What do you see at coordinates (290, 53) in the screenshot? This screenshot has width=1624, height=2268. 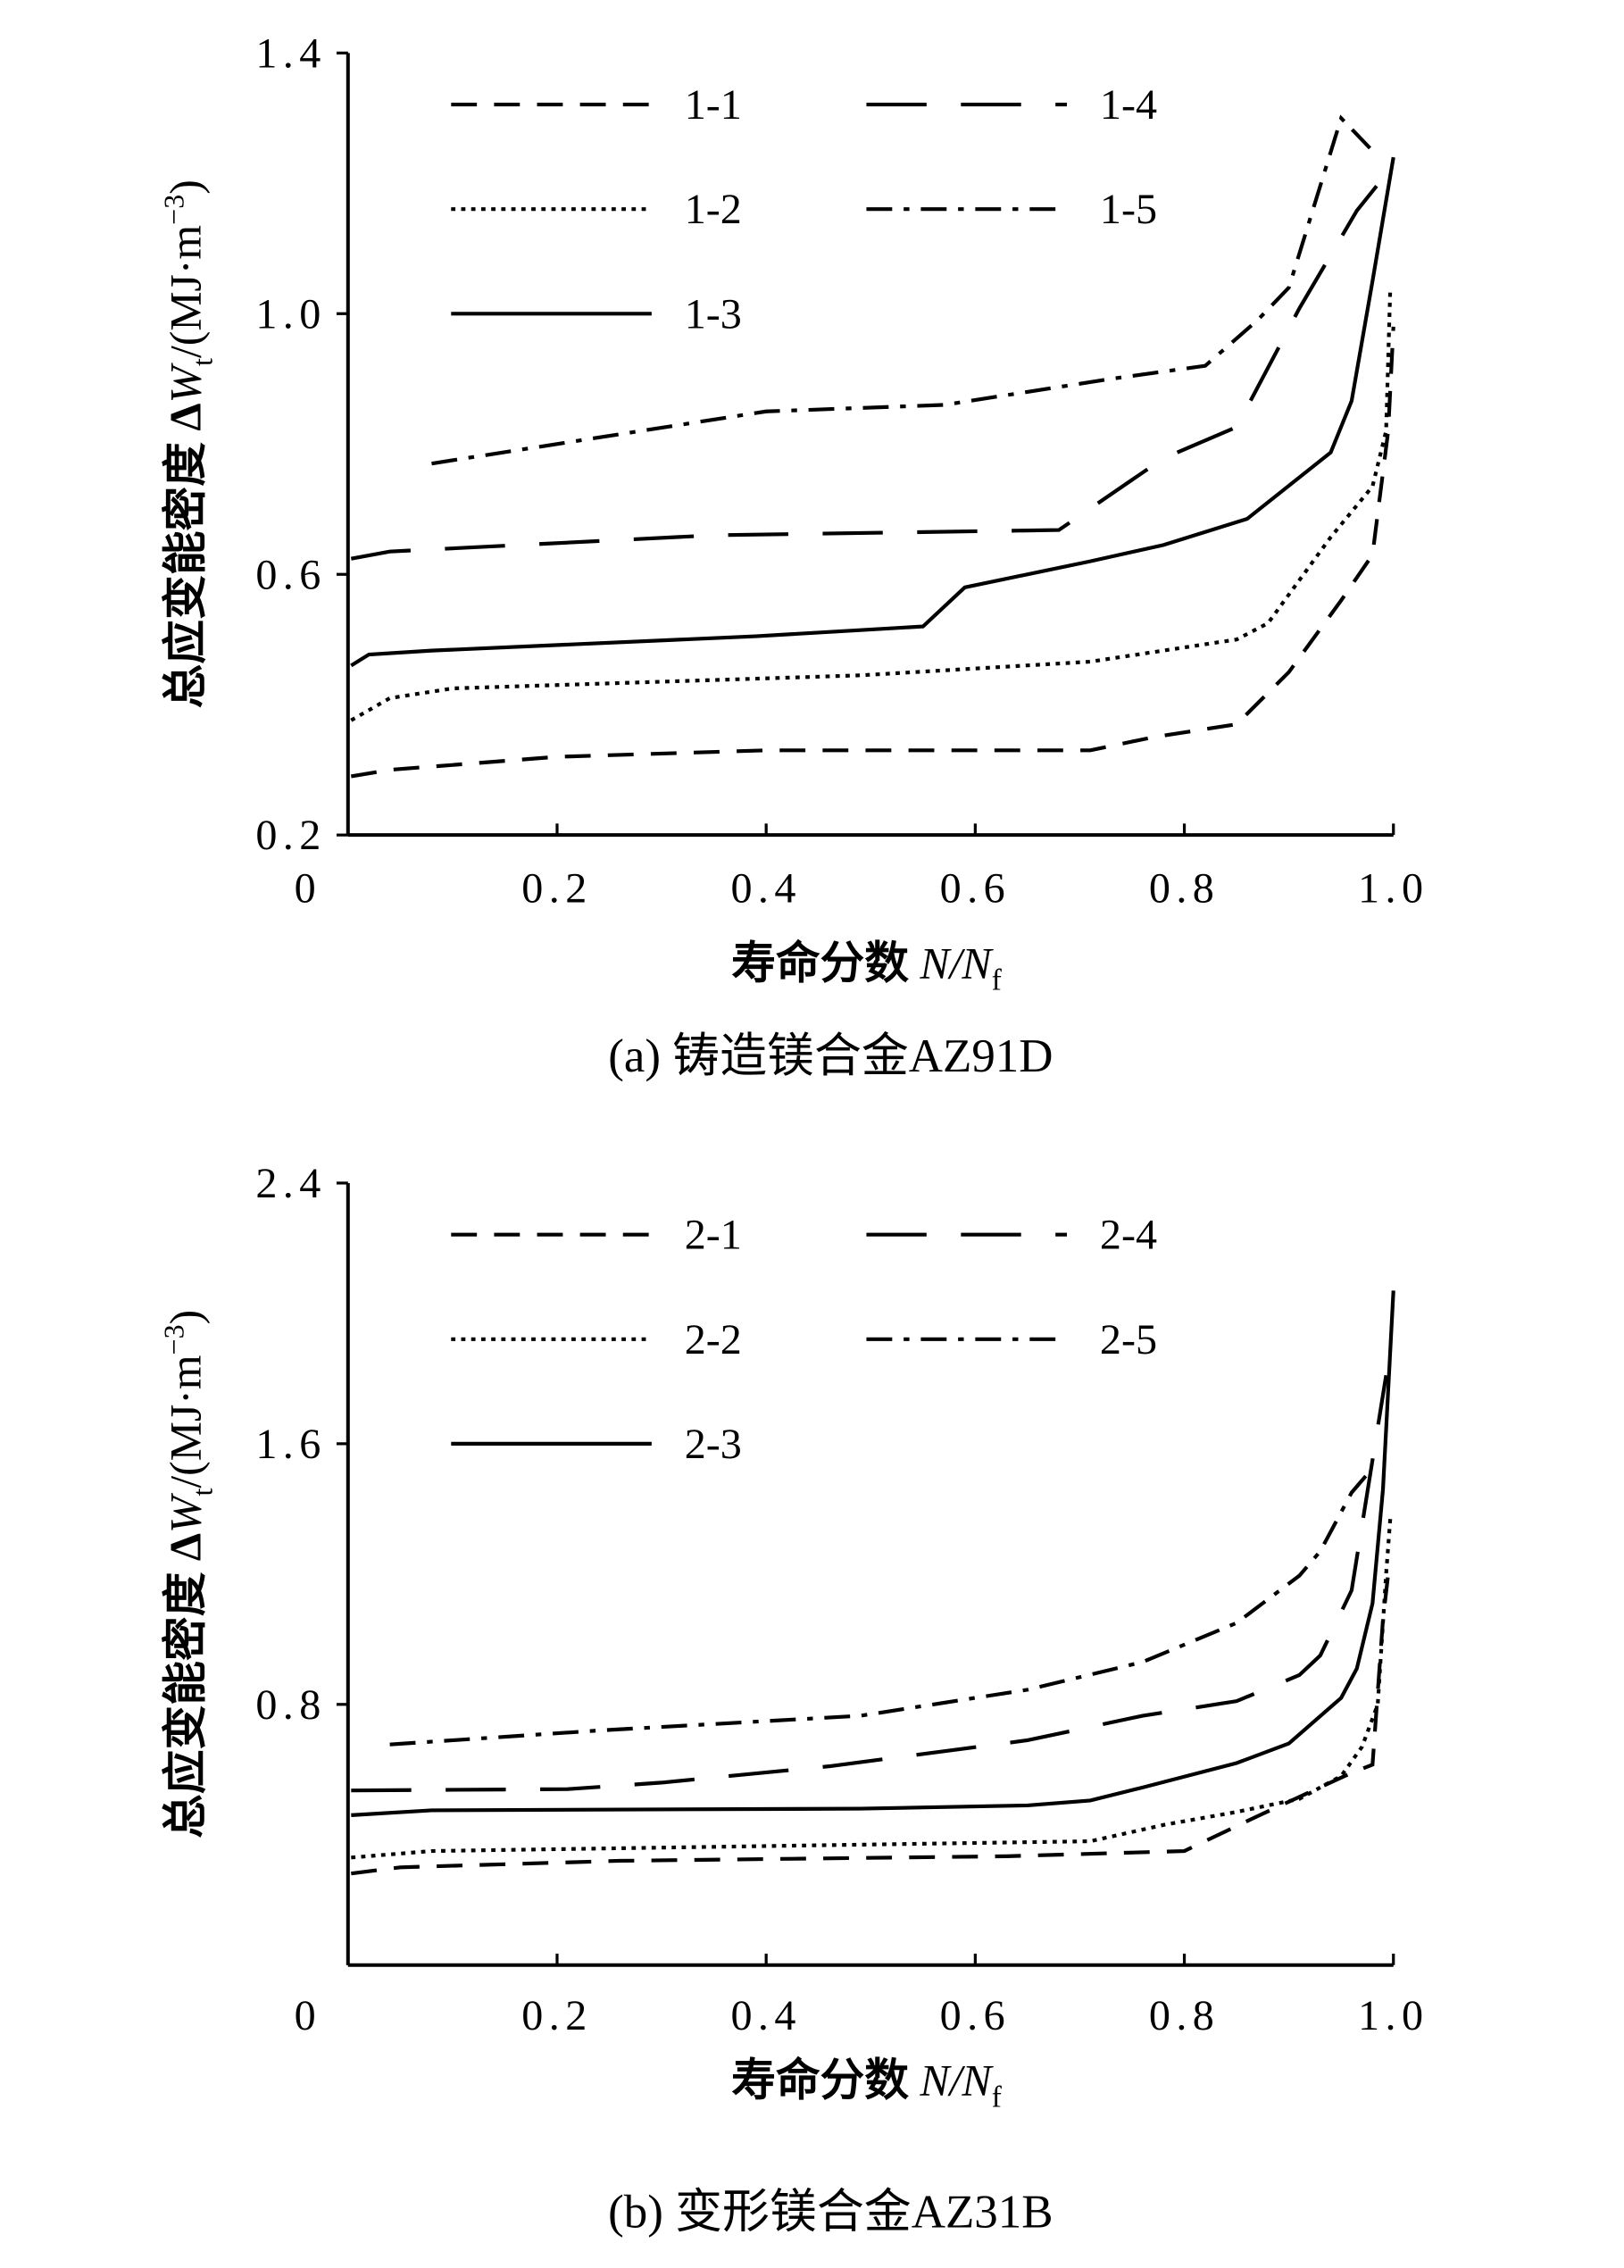 I see `y-tick-label: 1.4` at bounding box center [290, 53].